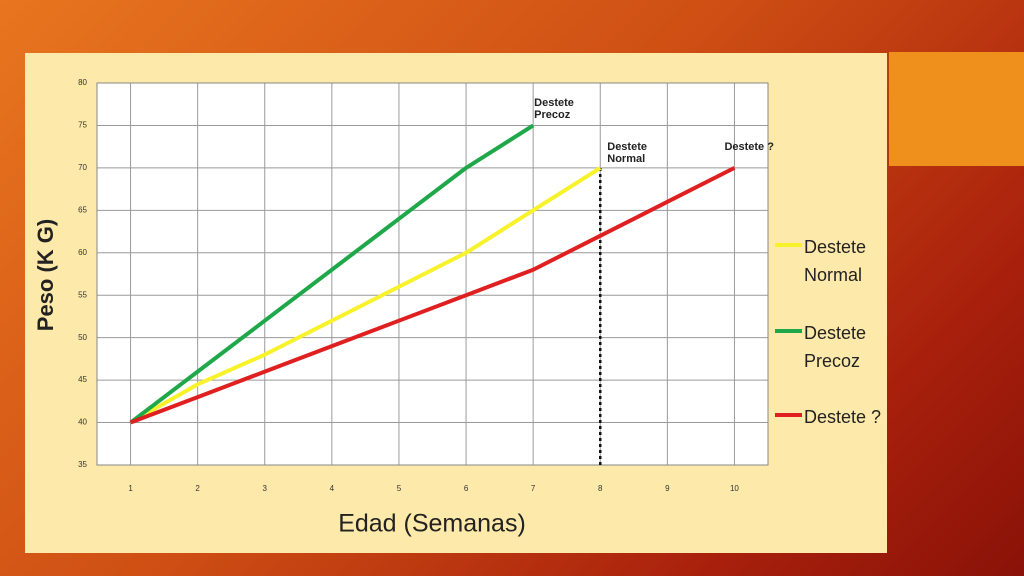 This screenshot has width=1024, height=576. What do you see at coordinates (82, 167) in the screenshot?
I see `y-tick-label: 70` at bounding box center [82, 167].